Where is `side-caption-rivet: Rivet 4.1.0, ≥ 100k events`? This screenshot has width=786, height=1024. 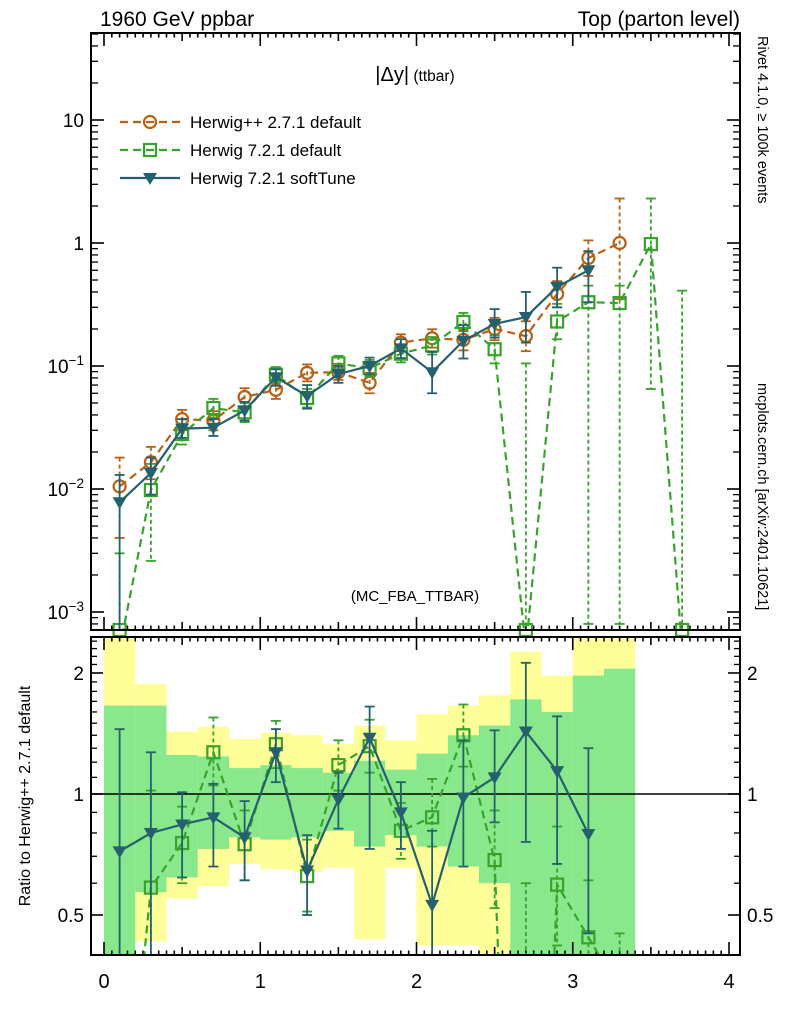
side-caption-rivet: Rivet 4.1.0, ≥ 100k events is located at coordinates (762, 120).